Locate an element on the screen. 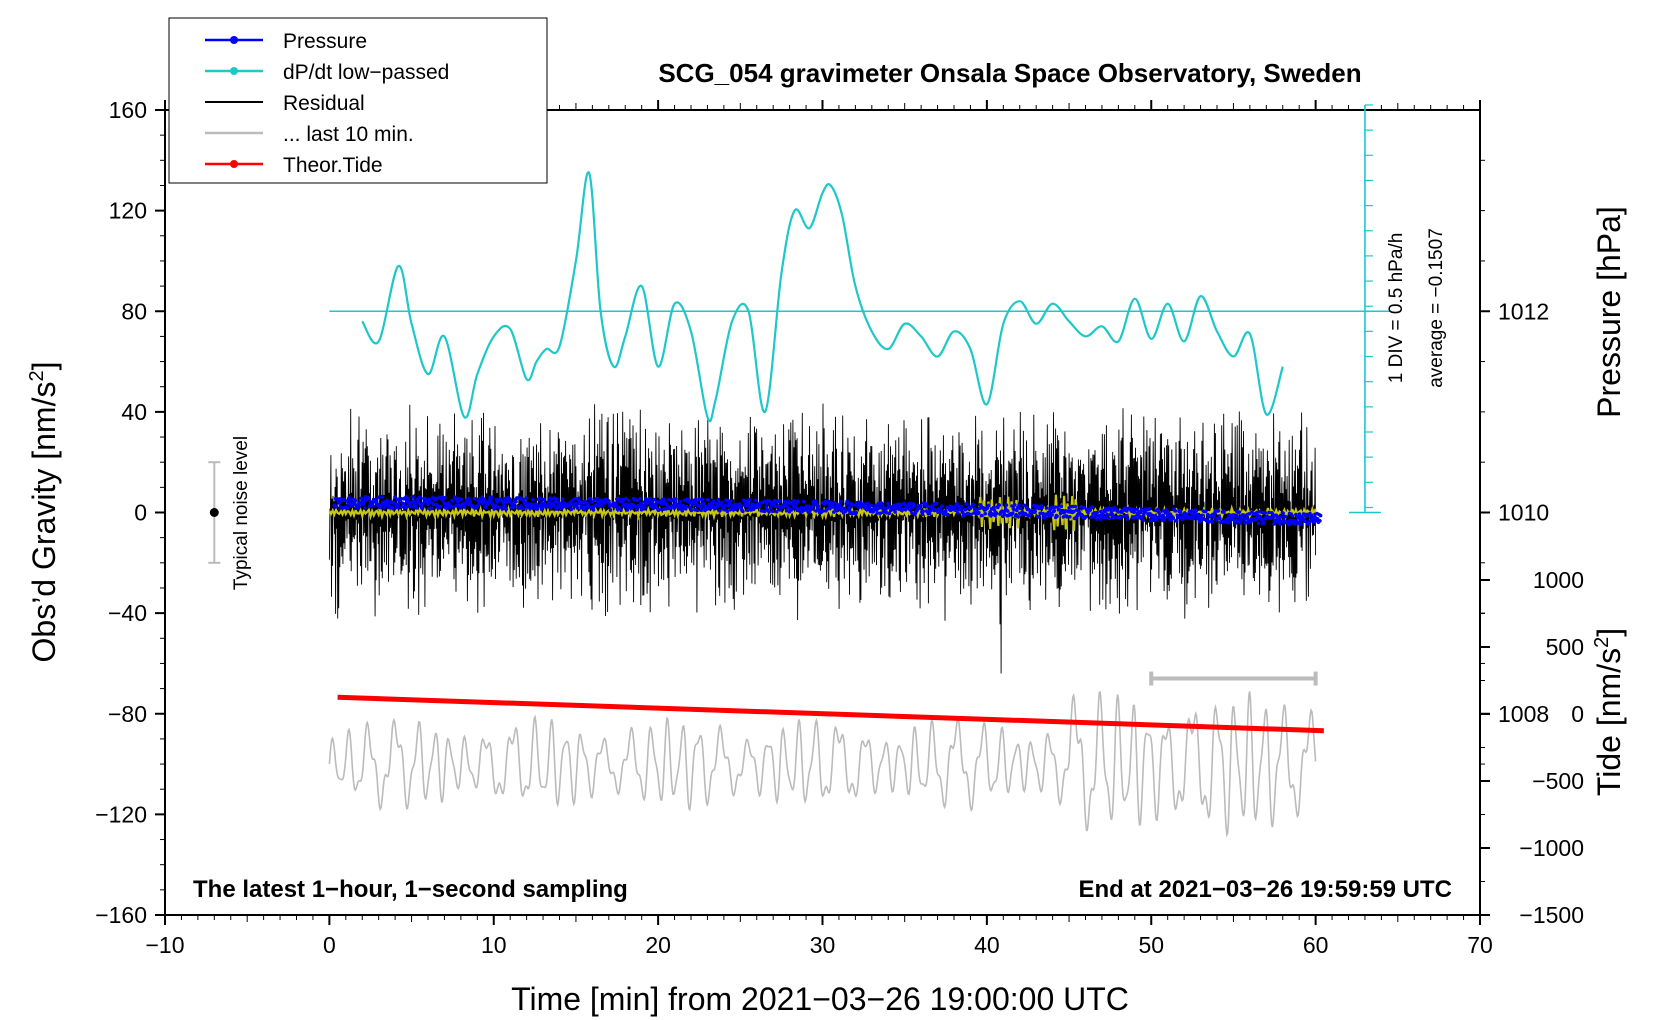 The image size is (1660, 1020). tide-axis-title: Tide [nm/s2] is located at coordinates (1609, 712).